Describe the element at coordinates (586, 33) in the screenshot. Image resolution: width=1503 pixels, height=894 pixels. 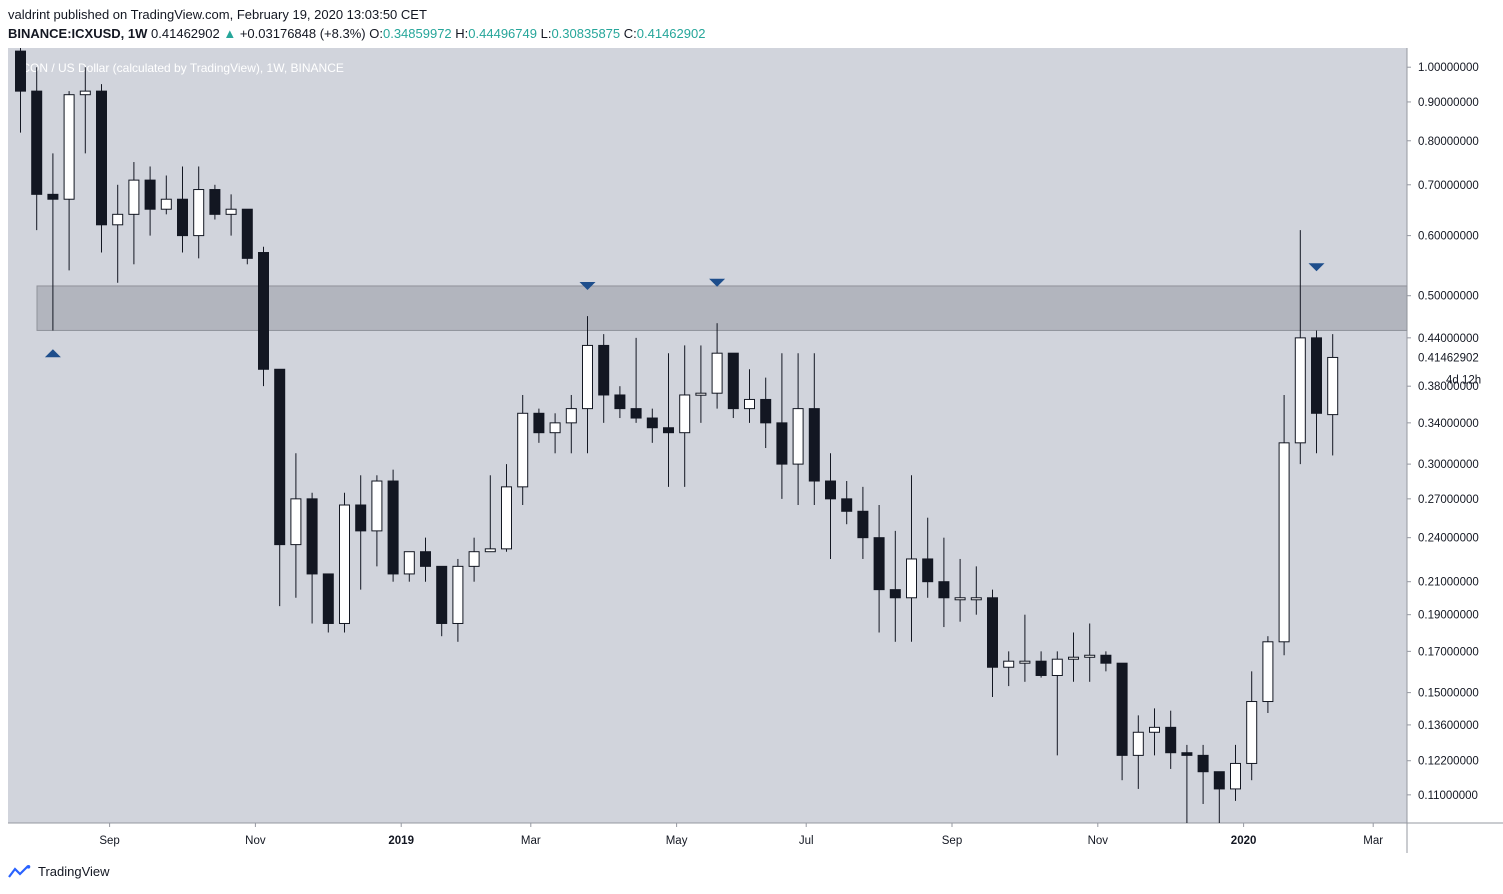
I see `low-value: 0.30835875` at that location.